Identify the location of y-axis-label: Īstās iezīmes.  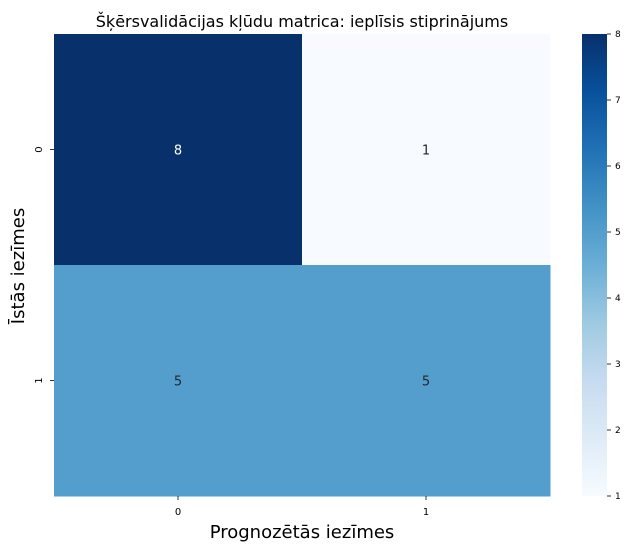
(18, 266).